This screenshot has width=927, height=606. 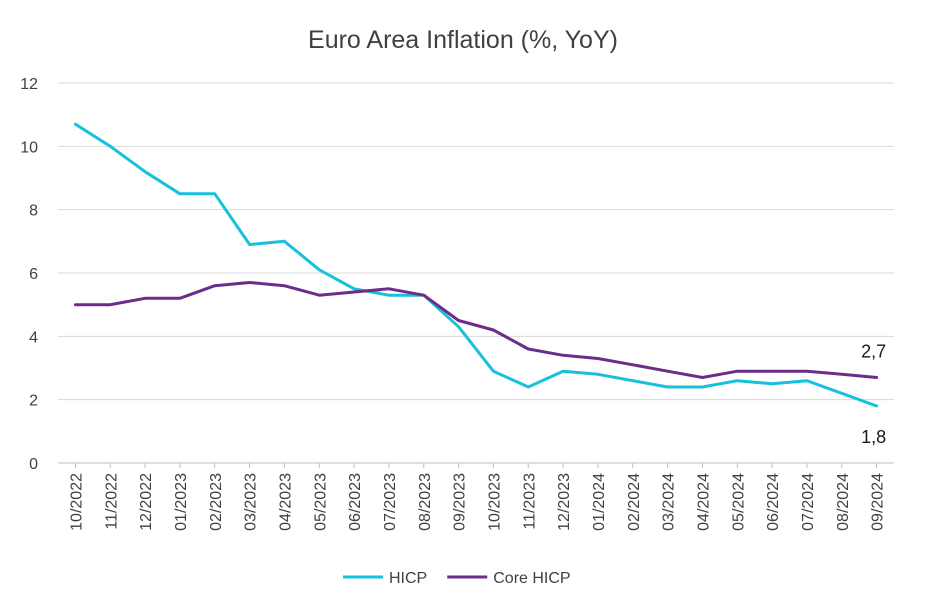 What do you see at coordinates (808, 502) in the screenshot?
I see `x-tick-label: 07/2024` at bounding box center [808, 502].